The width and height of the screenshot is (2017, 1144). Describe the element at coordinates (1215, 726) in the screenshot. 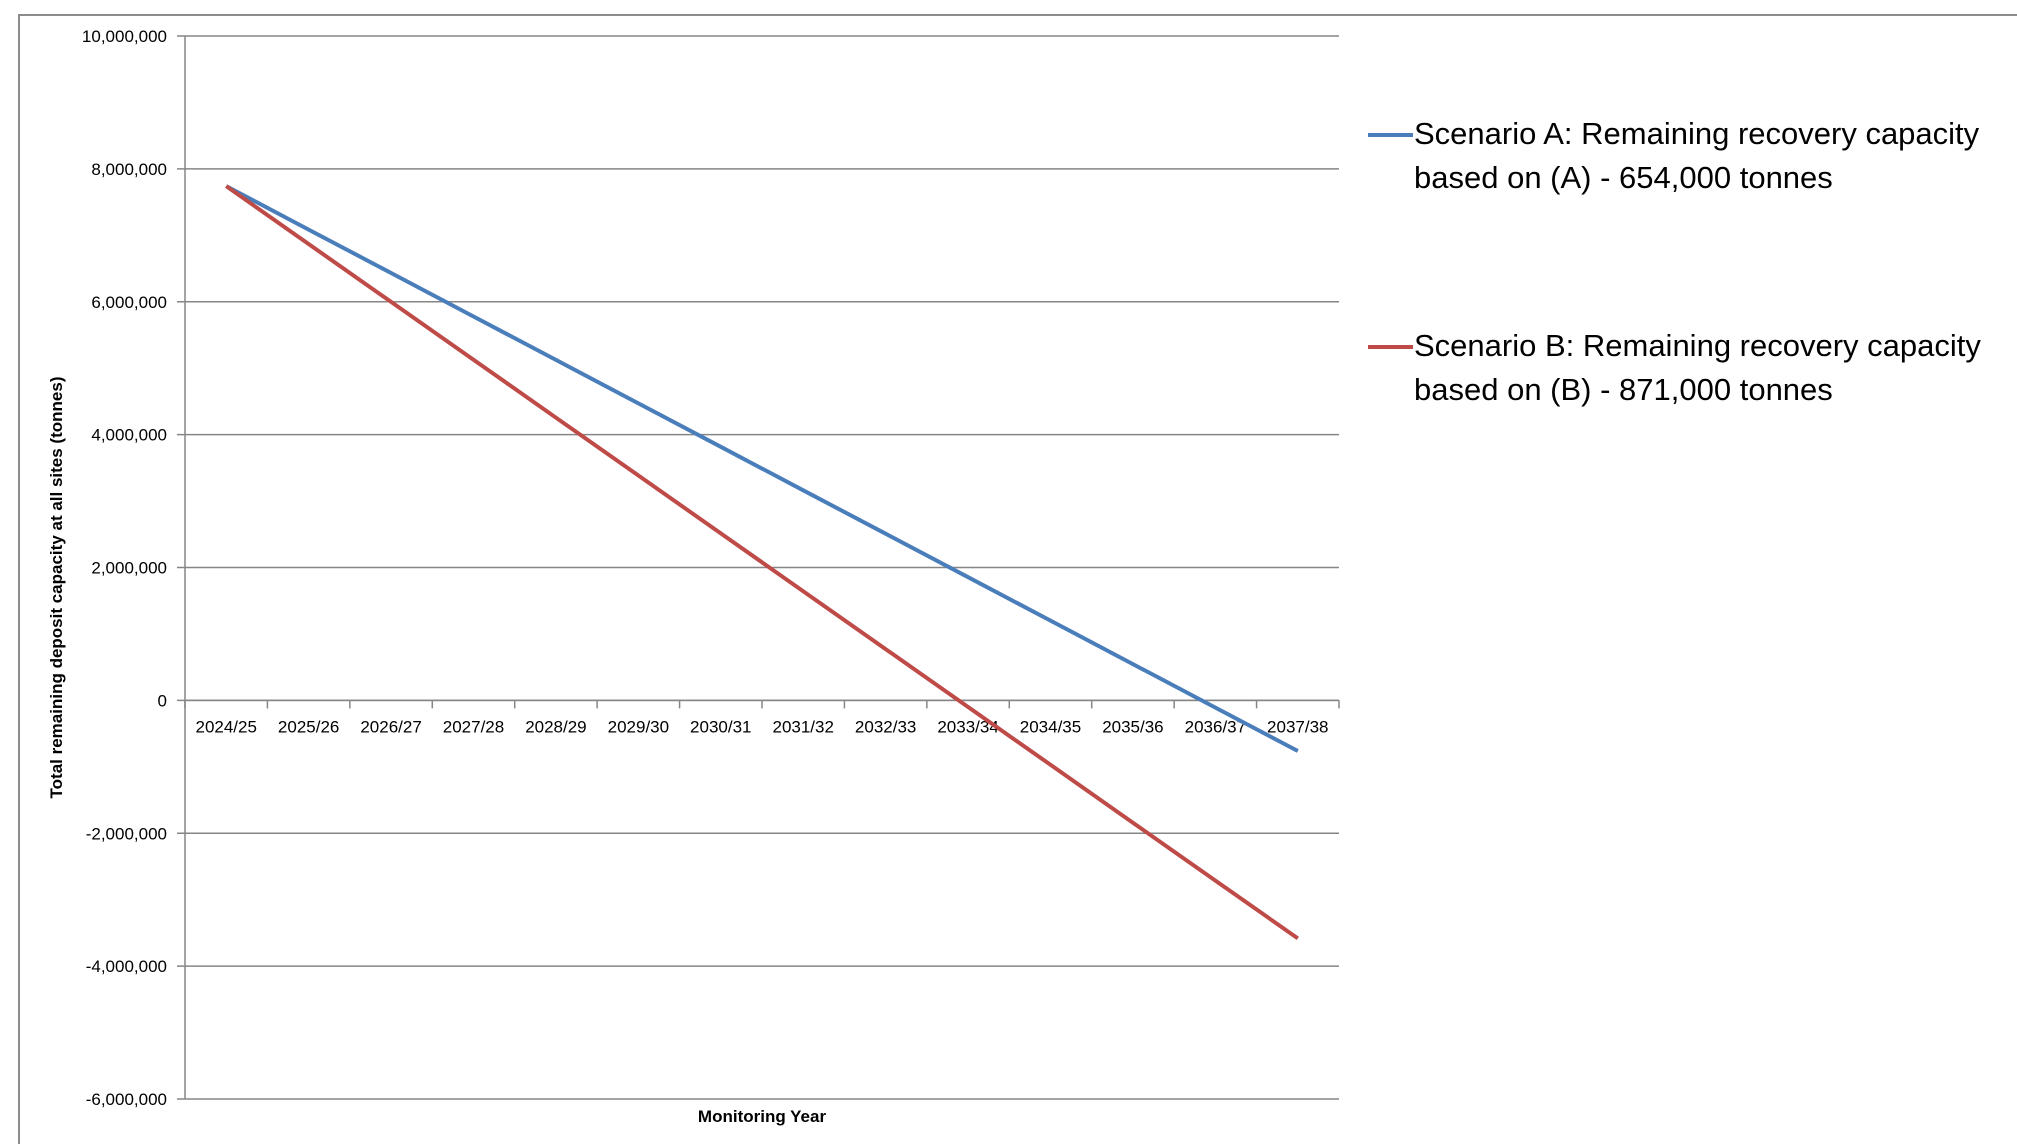

I see `x-tick-label: 2036/37` at that location.